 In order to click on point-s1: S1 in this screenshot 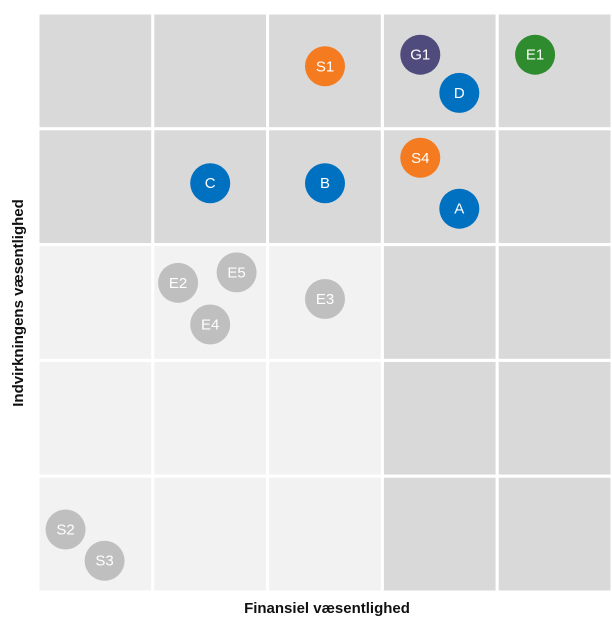, I will do `click(325, 66)`.